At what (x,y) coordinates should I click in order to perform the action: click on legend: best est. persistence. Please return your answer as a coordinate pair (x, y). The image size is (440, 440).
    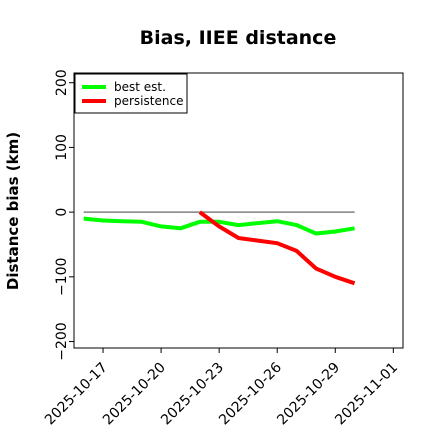
    Looking at the image, I should click on (131, 93).